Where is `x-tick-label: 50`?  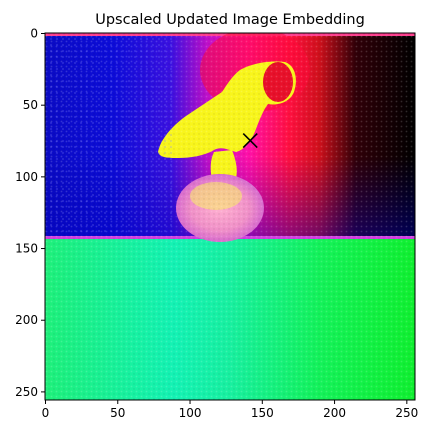 x-tick-label: 50 is located at coordinates (117, 413).